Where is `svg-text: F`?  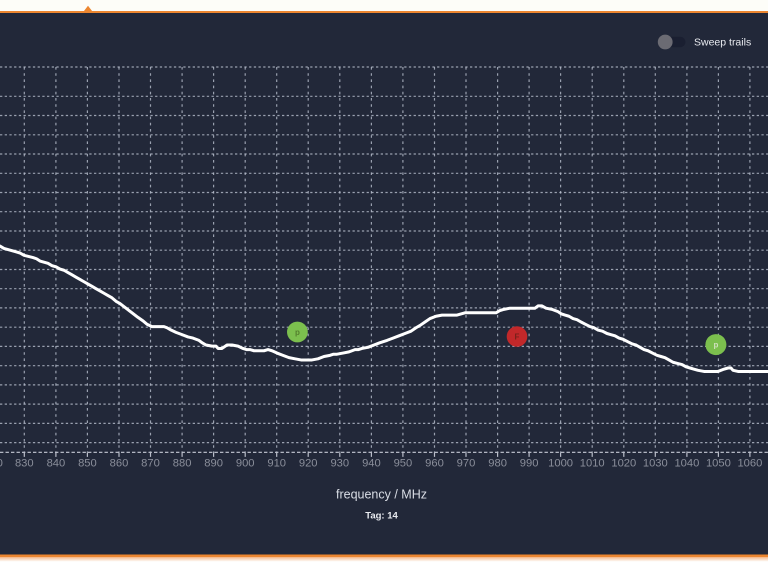 svg-text: F is located at coordinates (517, 337).